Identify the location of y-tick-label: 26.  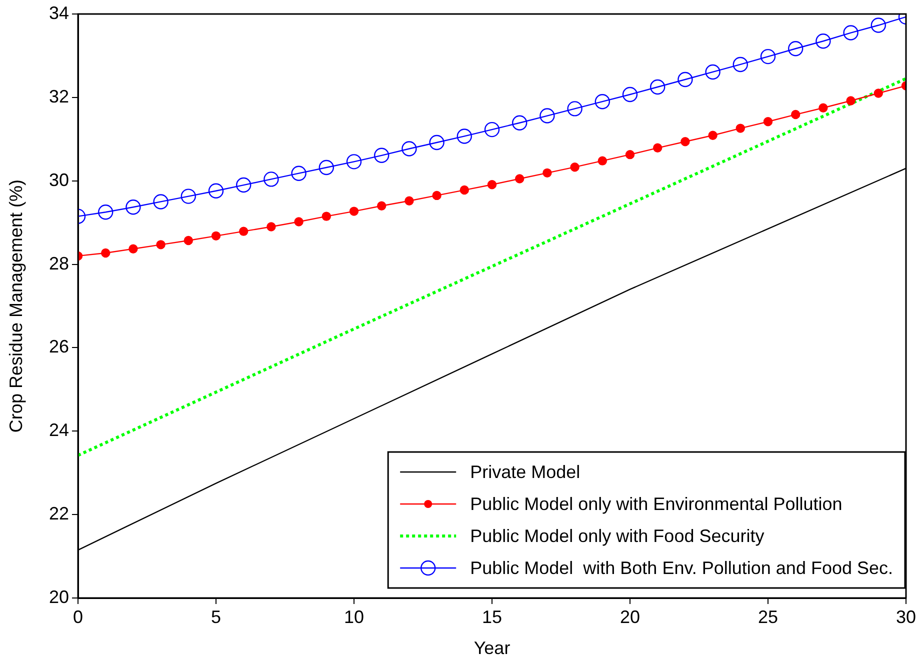
(58, 346).